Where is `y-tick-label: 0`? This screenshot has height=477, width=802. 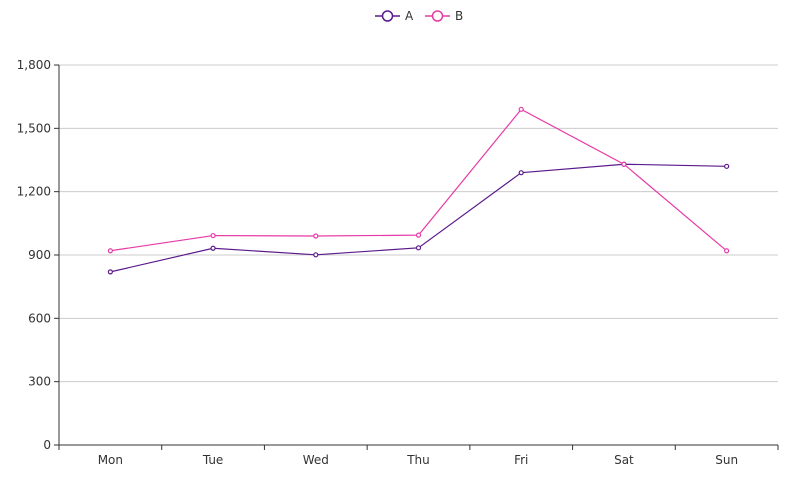
y-tick-label: 0 is located at coordinates (47, 445).